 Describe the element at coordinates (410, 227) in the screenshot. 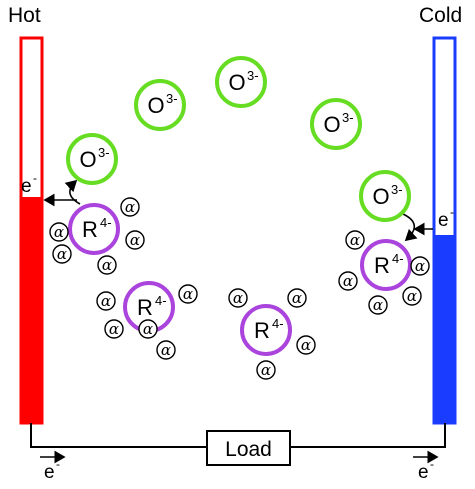

I see `reduction-arrow` at that location.